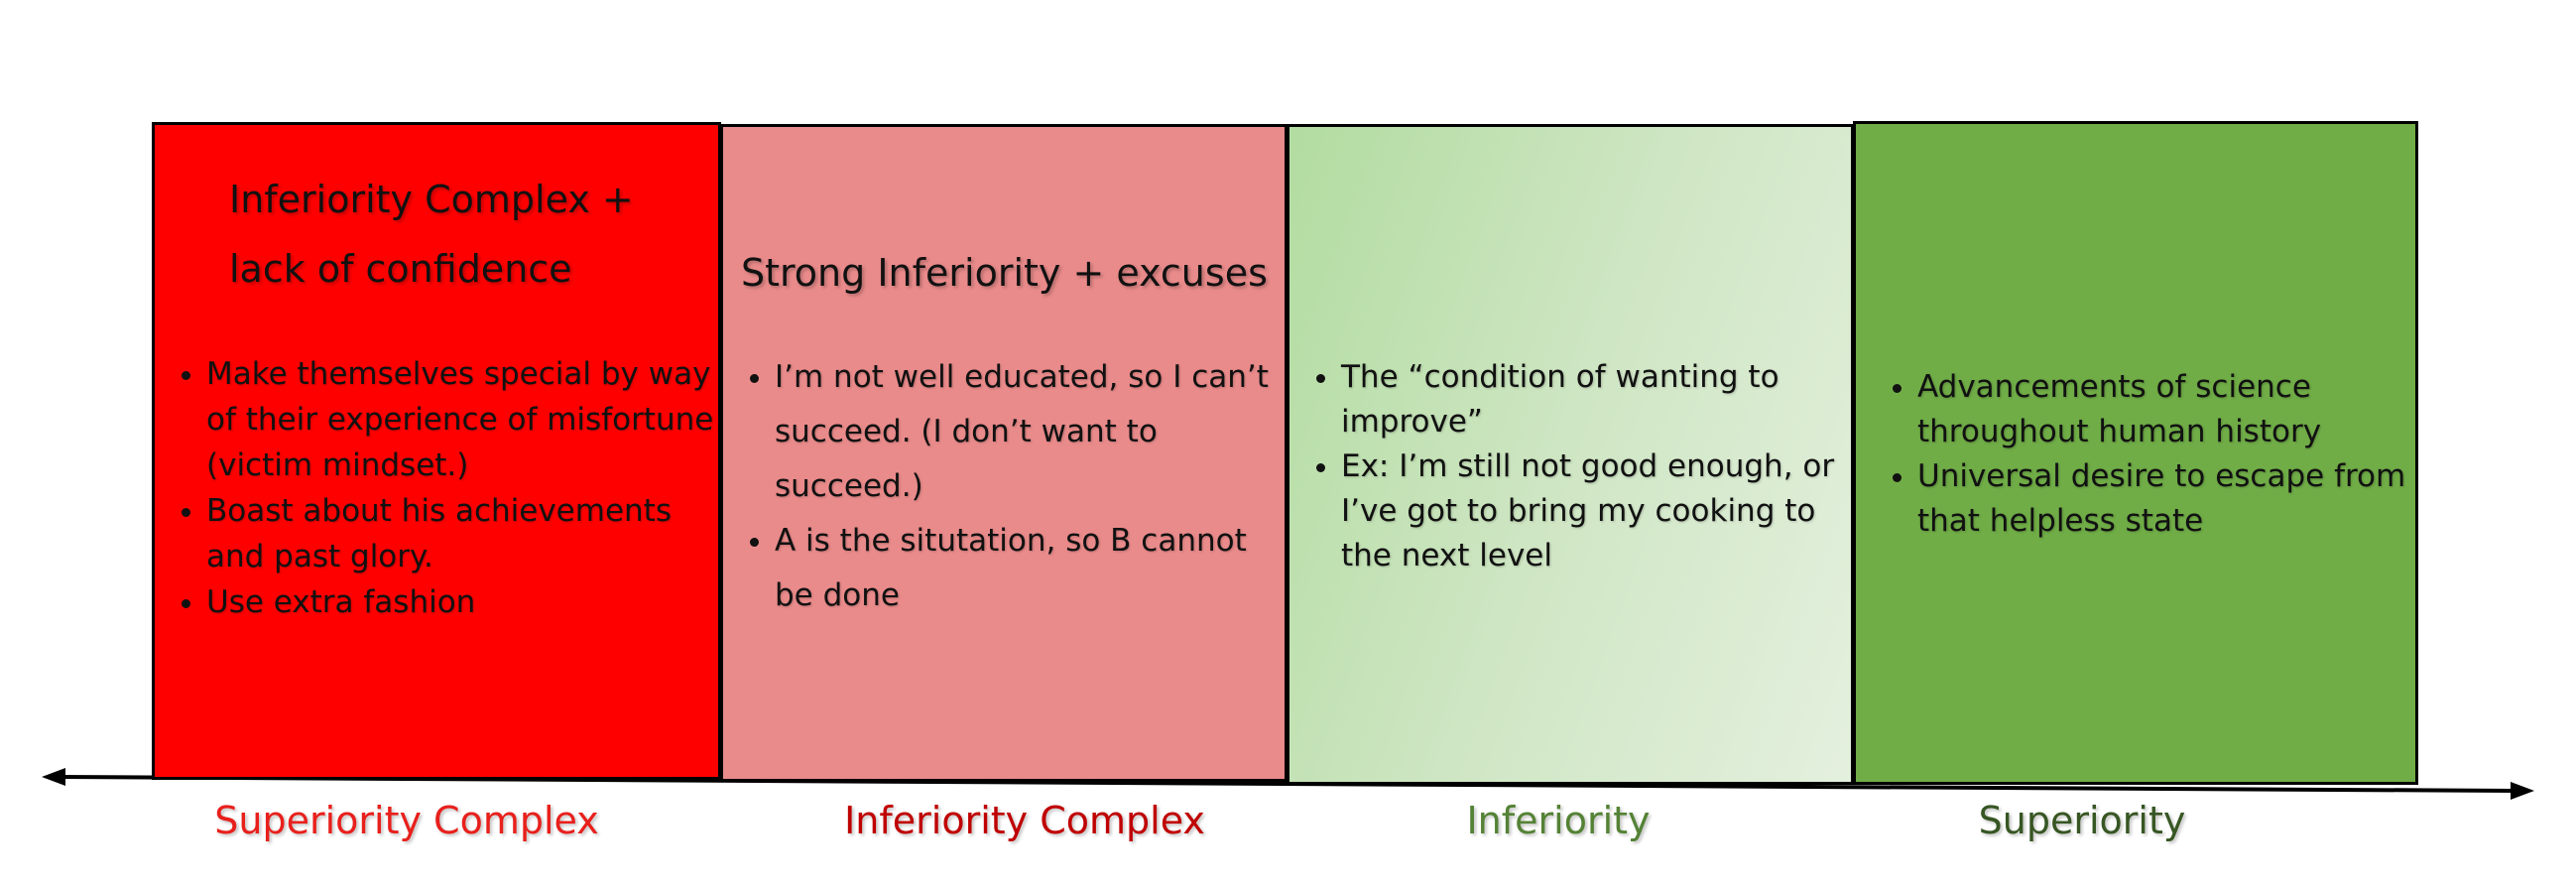  I want to click on heading: Inferiority Complex + lack of confidence, so click(431, 234).